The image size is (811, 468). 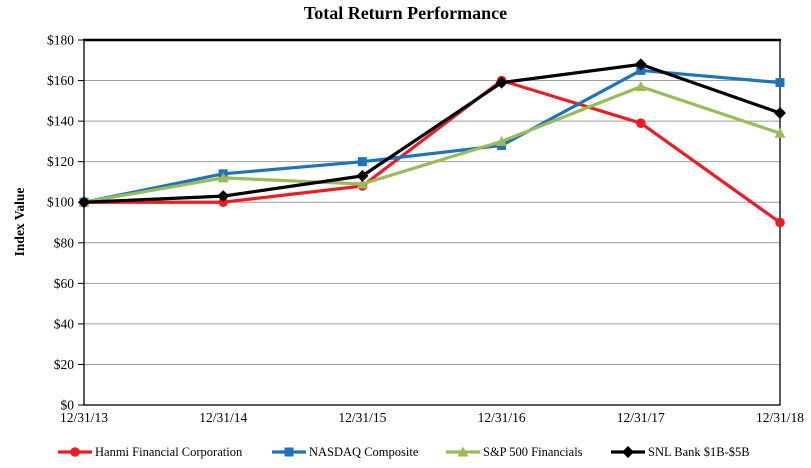 I want to click on legend-item-hanmi-financial-corporation: Hanmi Financial Corporation, so click(x=150, y=452).